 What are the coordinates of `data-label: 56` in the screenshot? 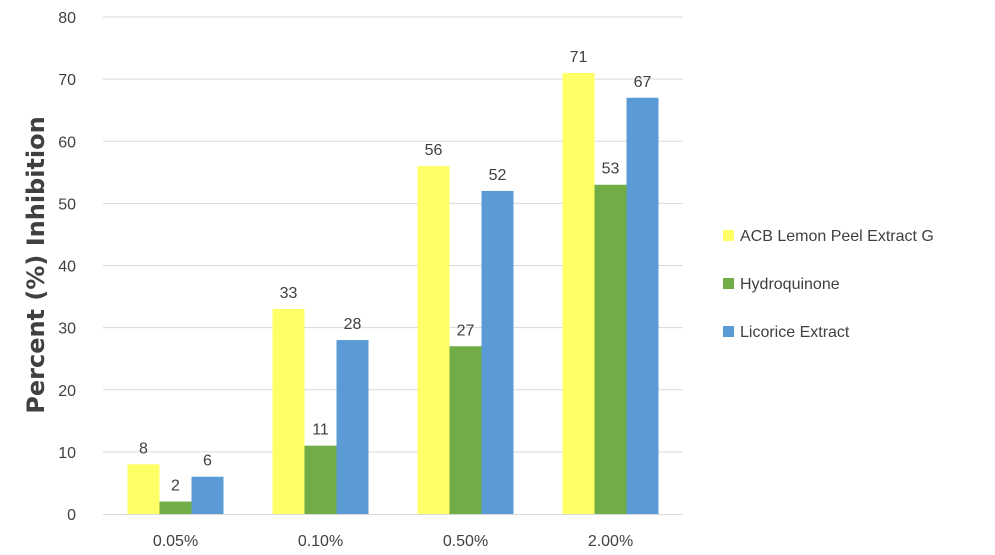 It's located at (434, 150).